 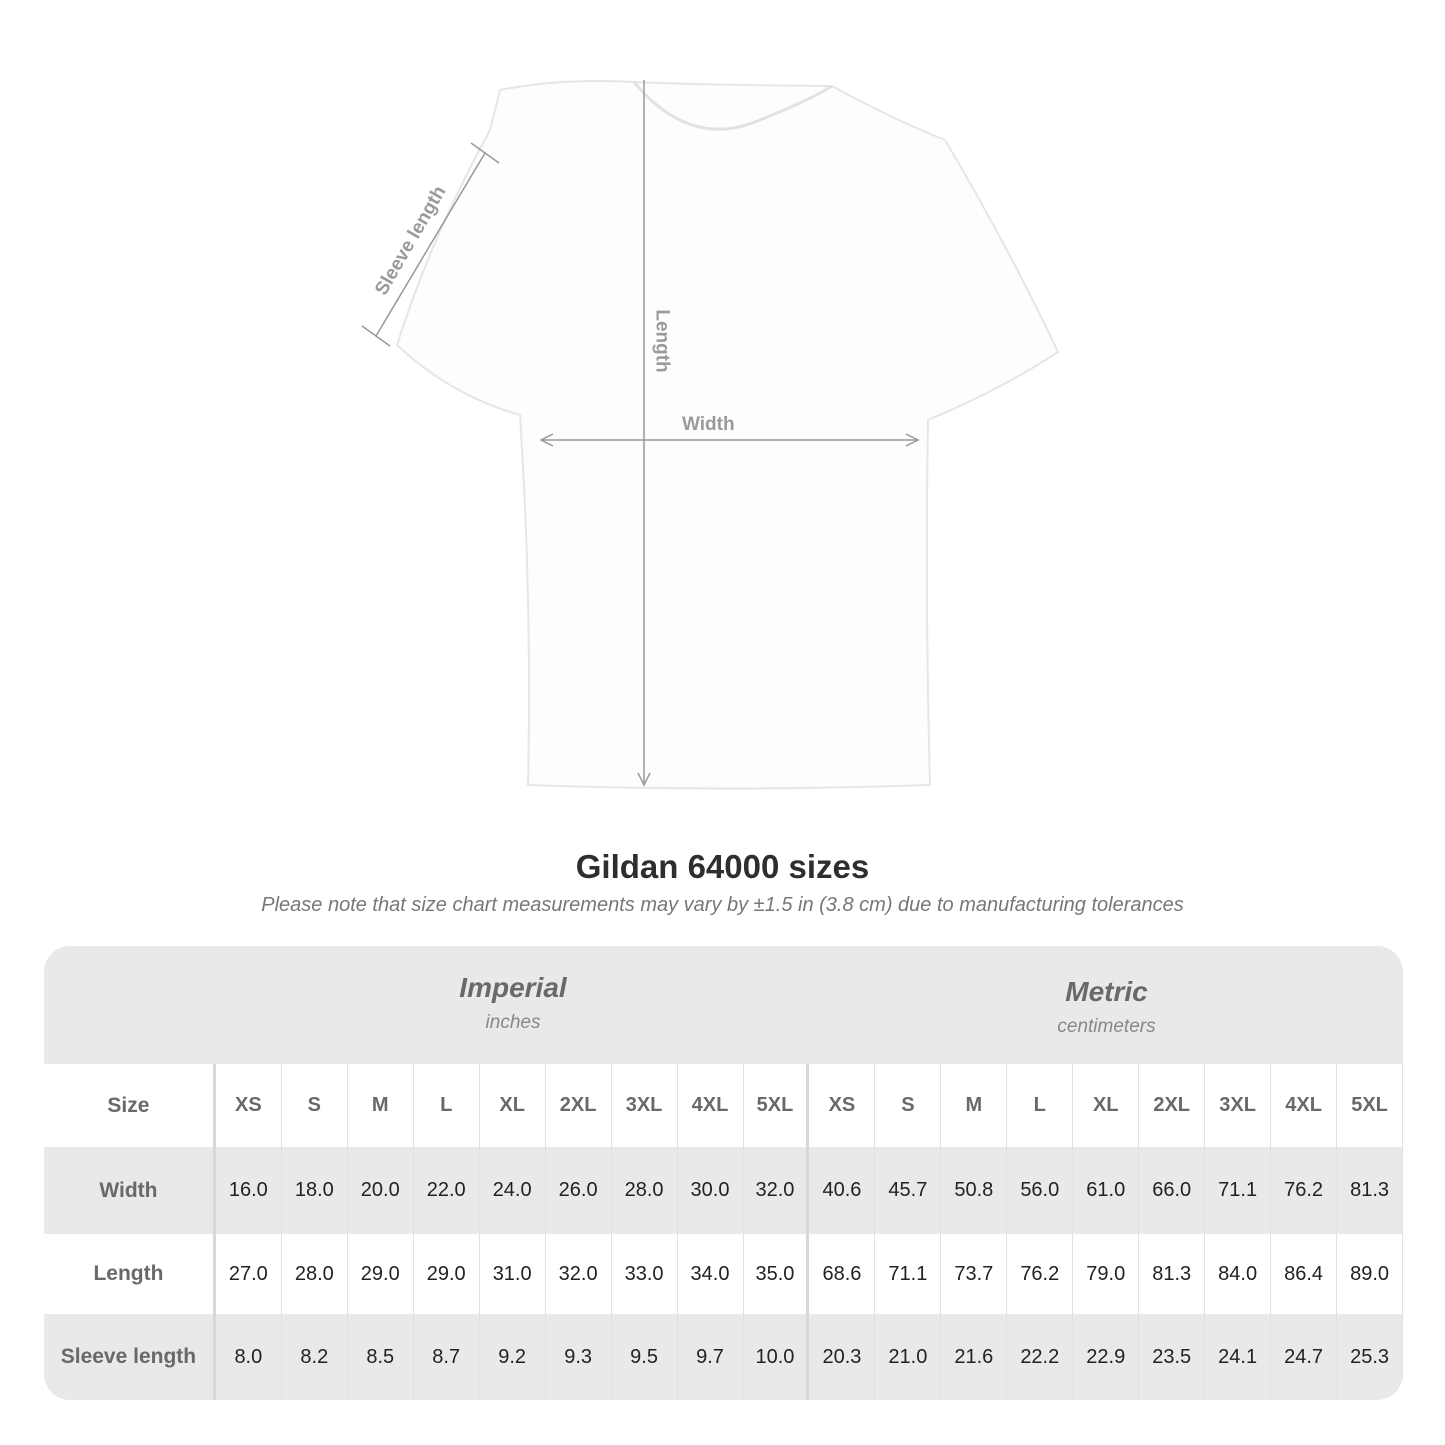 What do you see at coordinates (130, 1105) in the screenshot?
I see `size-label: Size` at bounding box center [130, 1105].